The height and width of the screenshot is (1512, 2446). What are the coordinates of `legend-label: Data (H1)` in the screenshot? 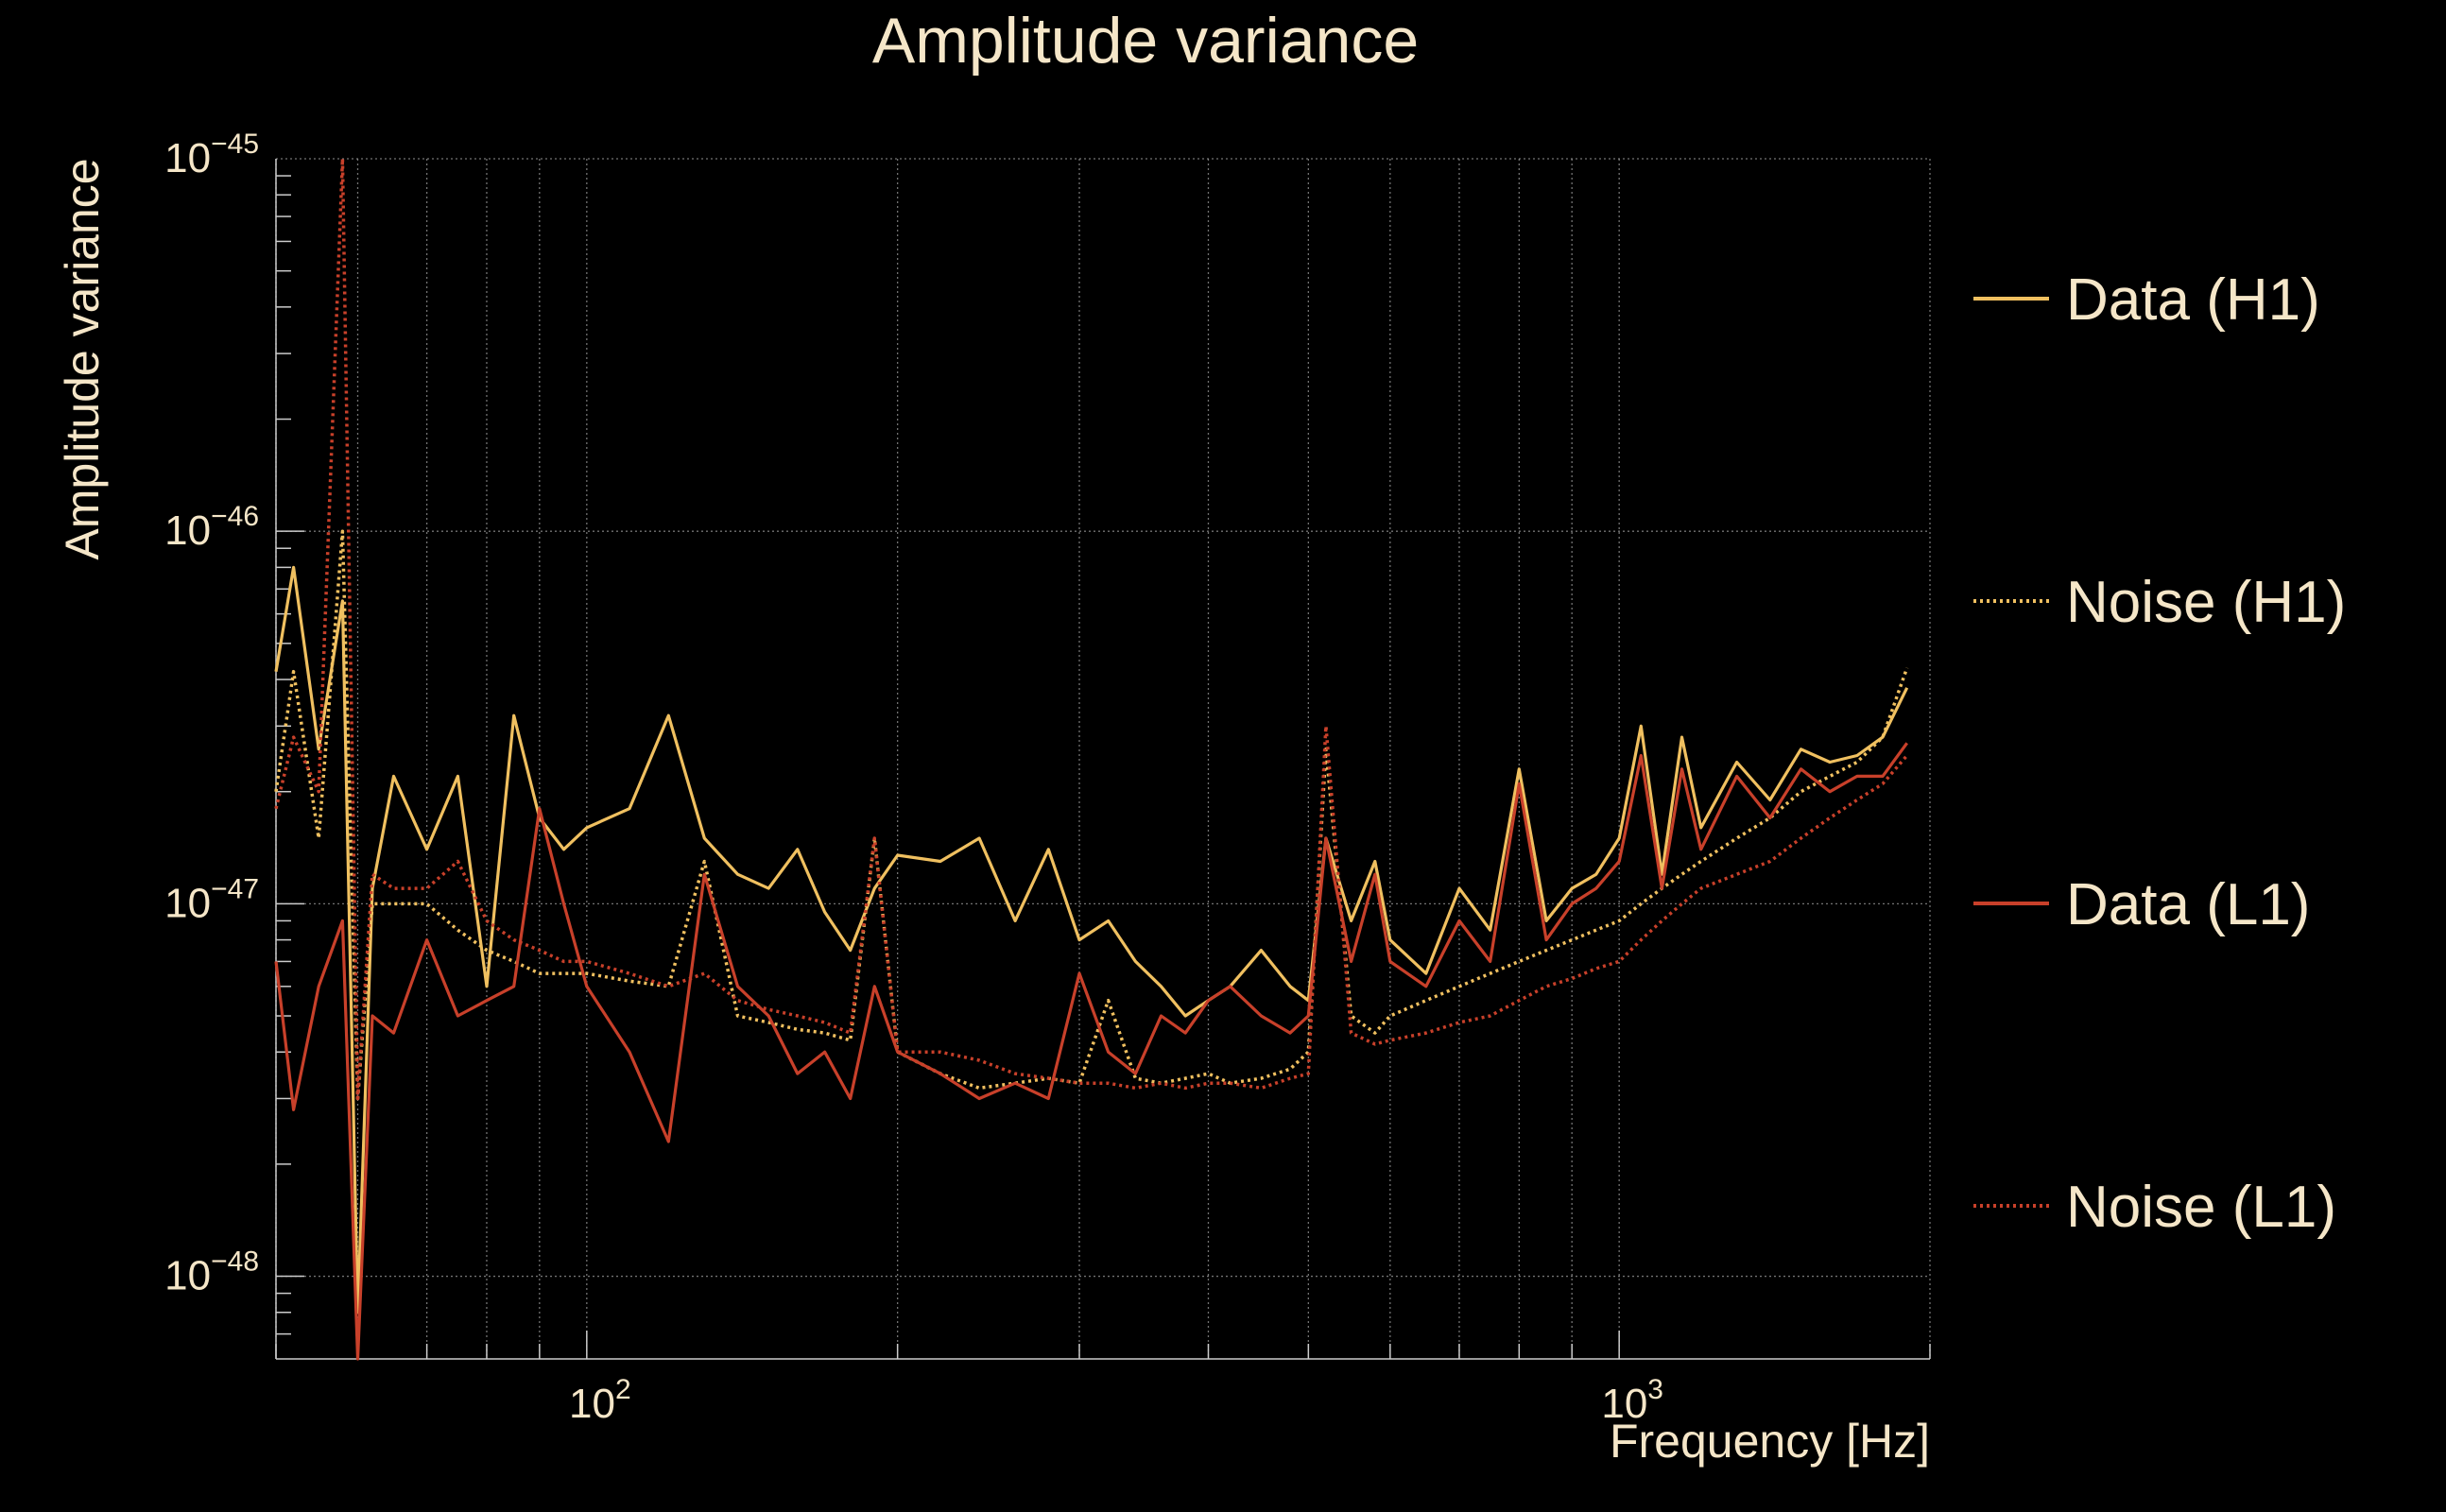 It's located at (2193, 300).